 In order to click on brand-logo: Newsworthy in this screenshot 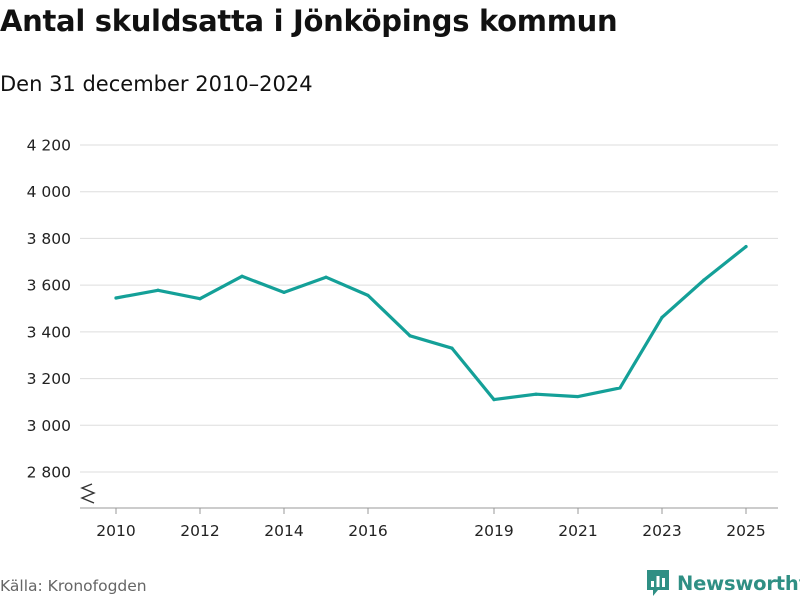, I will do `click(722, 583)`.